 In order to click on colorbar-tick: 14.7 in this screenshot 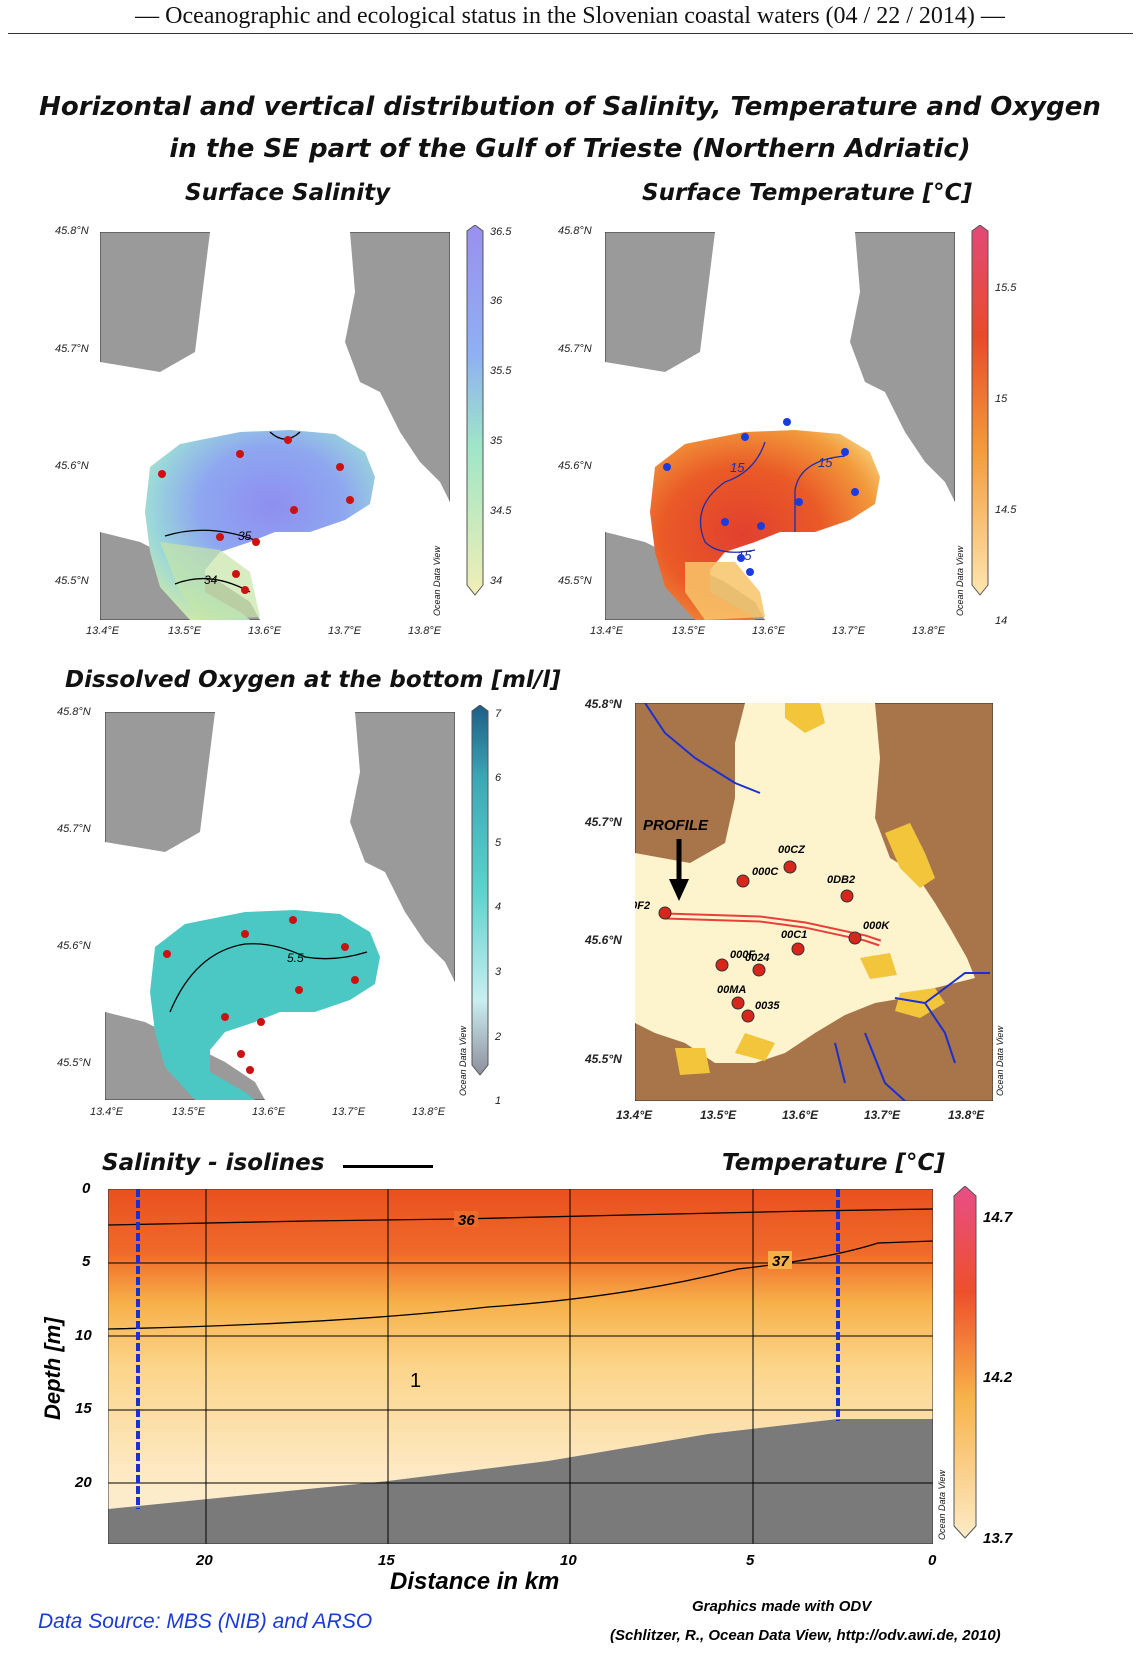, I will do `click(998, 1217)`.